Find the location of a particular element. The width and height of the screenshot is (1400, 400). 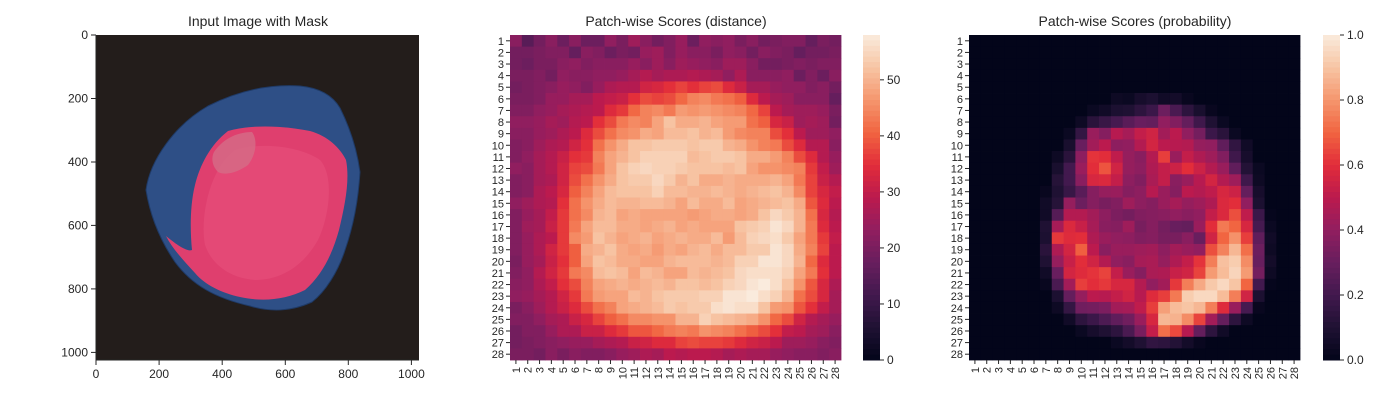

y-tick-label: 9 is located at coordinates (960, 135).